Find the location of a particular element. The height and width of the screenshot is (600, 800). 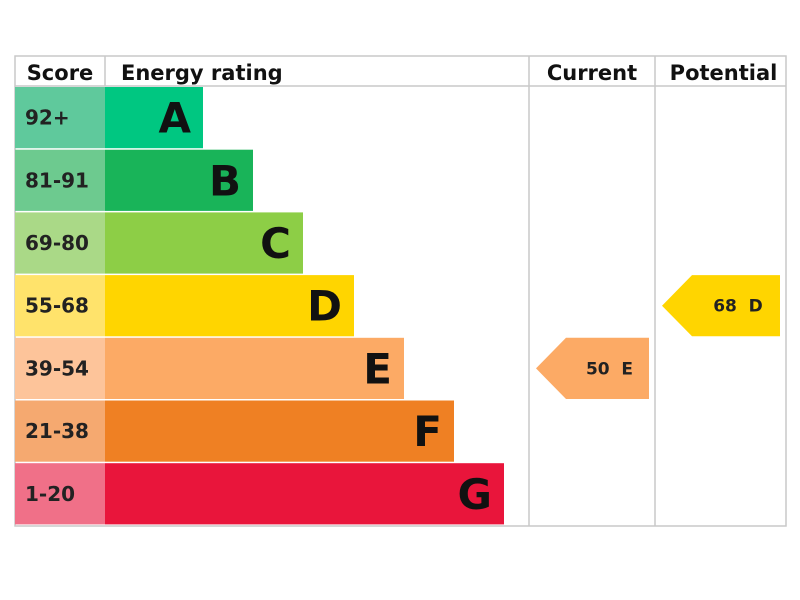

band-letter: F is located at coordinates (427, 431).